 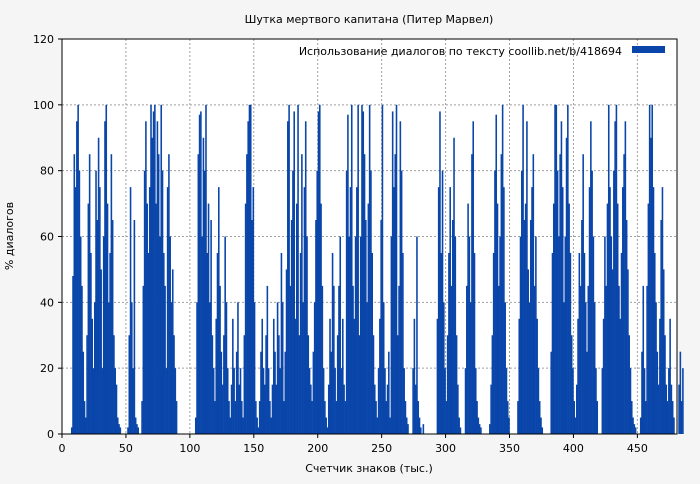 I want to click on x-tick-label: 200, so click(x=317, y=448).